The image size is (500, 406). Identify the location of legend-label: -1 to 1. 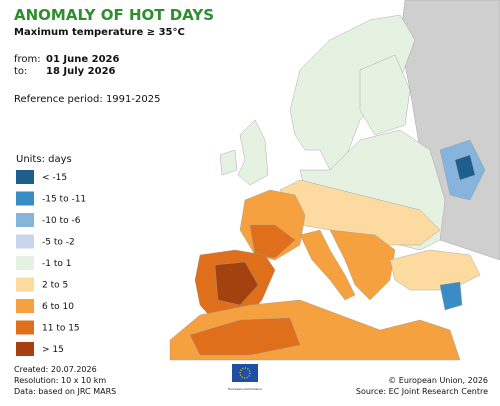
(56, 264).